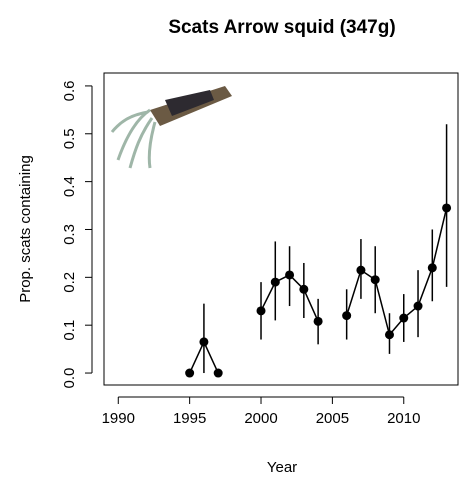 Image resolution: width=460 pixels, height=484 pixels. I want to click on x-tick-label: 1995, so click(189, 418).